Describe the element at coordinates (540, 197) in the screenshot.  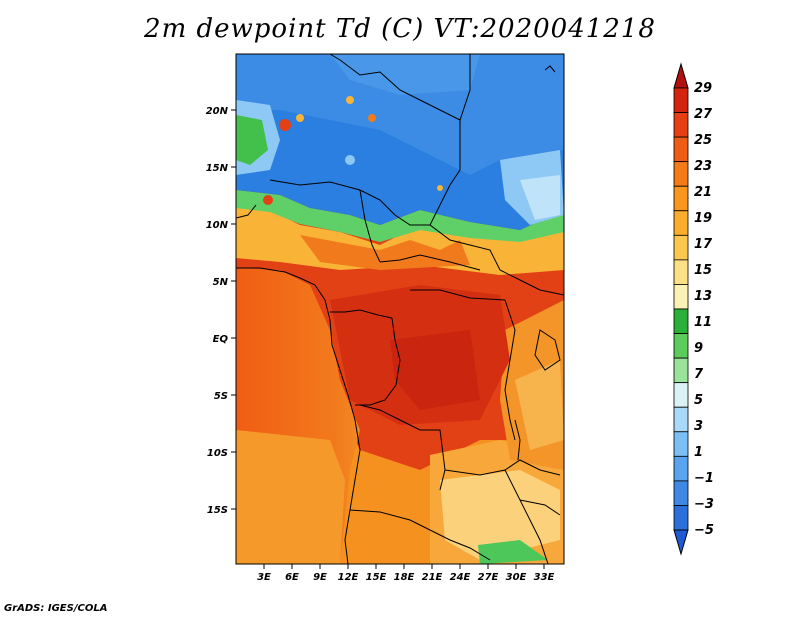
I see `northeast-lighter-blue` at that location.